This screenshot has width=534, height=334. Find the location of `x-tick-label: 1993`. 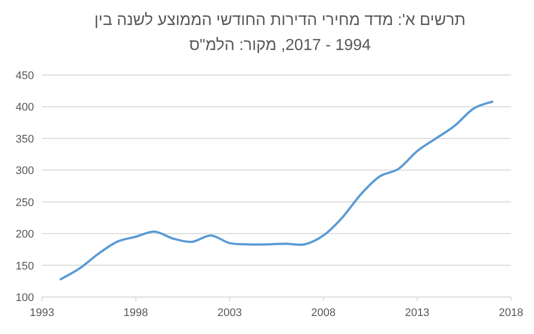

x-tick-label: 1993 is located at coordinates (42, 313).